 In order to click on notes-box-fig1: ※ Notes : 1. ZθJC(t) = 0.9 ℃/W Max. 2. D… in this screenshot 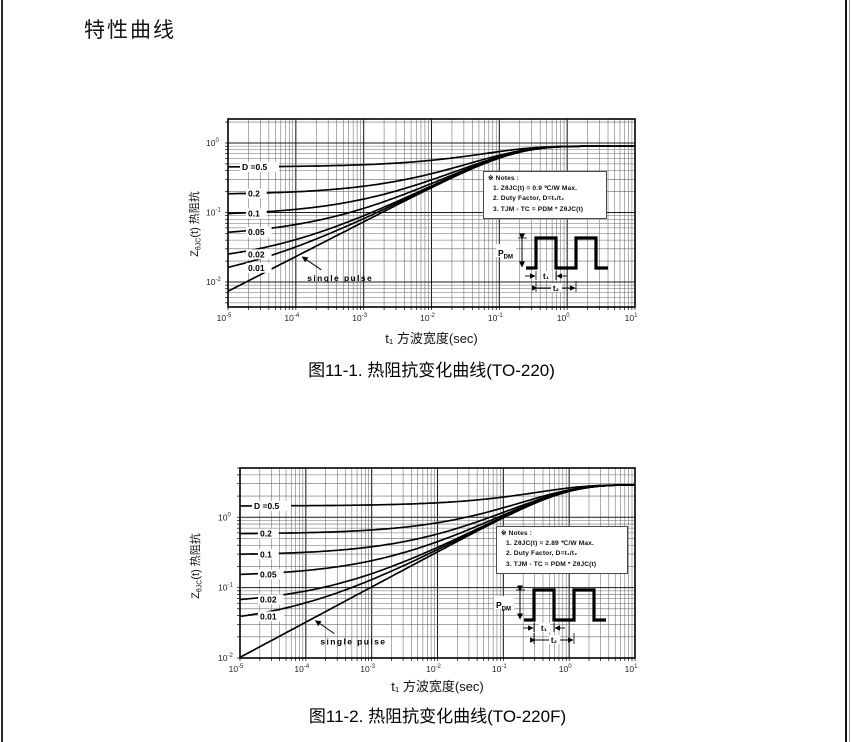, I will do `click(545, 195)`.